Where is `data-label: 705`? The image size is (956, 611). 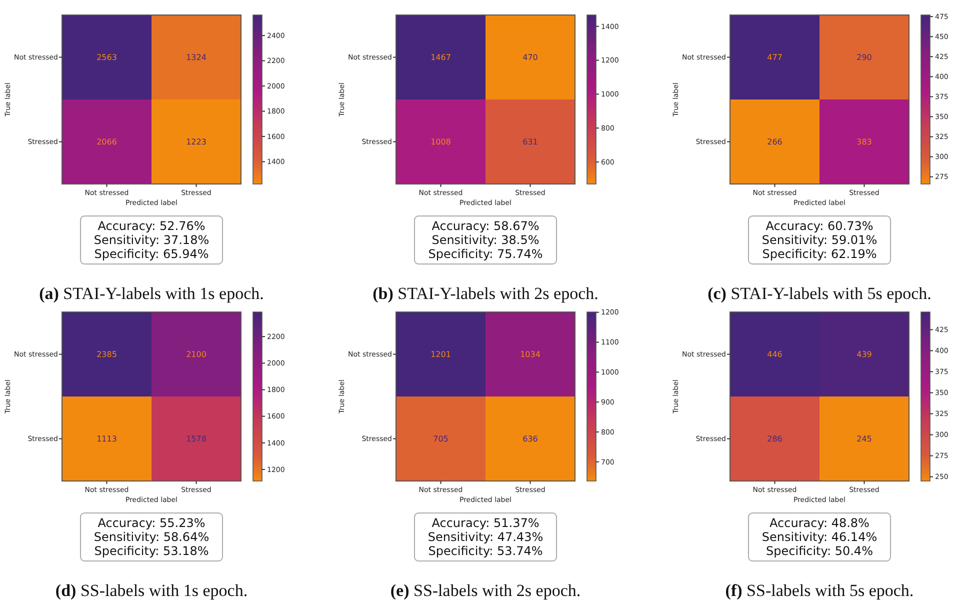
data-label: 705 is located at coordinates (440, 439).